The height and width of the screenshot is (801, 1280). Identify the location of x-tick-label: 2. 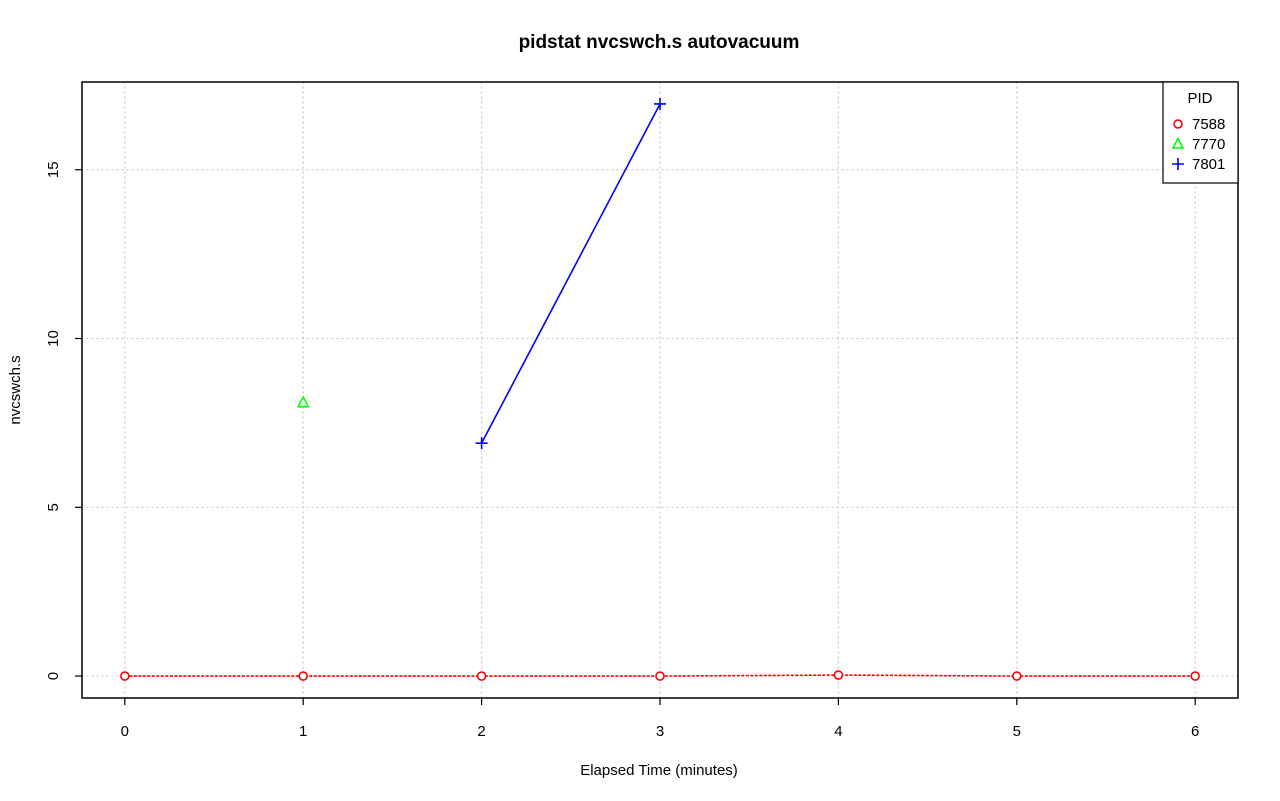
(481, 731).